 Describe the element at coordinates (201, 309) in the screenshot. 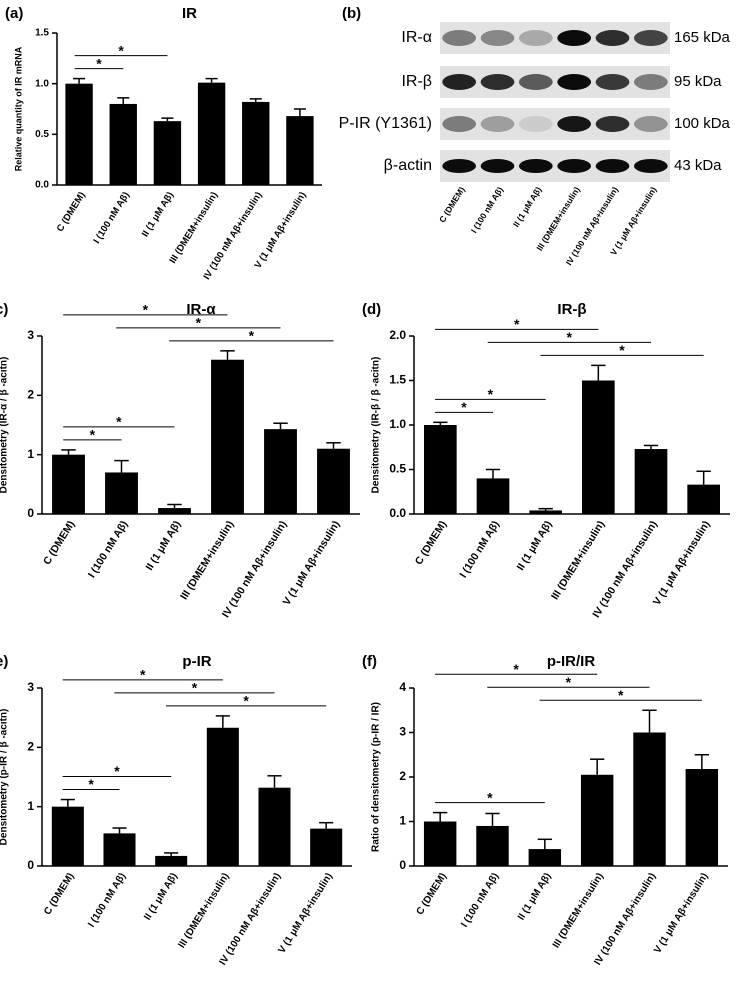

I see `chart-title: IR-α` at that location.